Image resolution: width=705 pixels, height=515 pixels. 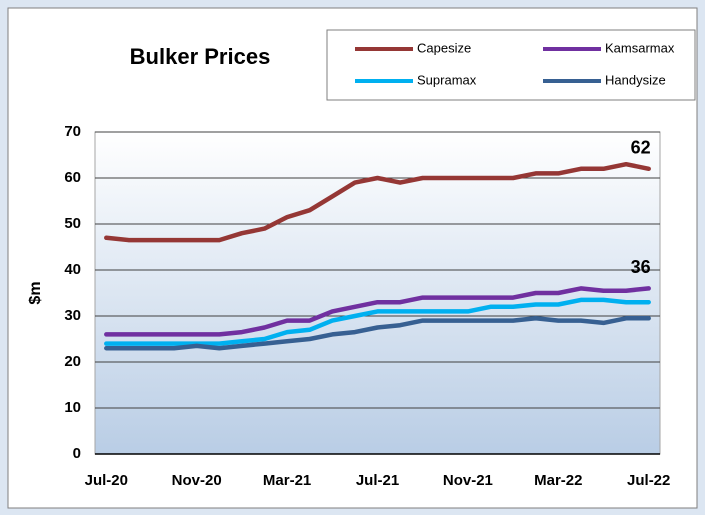 What do you see at coordinates (72, 407) in the screenshot?
I see `y-tick-label: 10` at bounding box center [72, 407].